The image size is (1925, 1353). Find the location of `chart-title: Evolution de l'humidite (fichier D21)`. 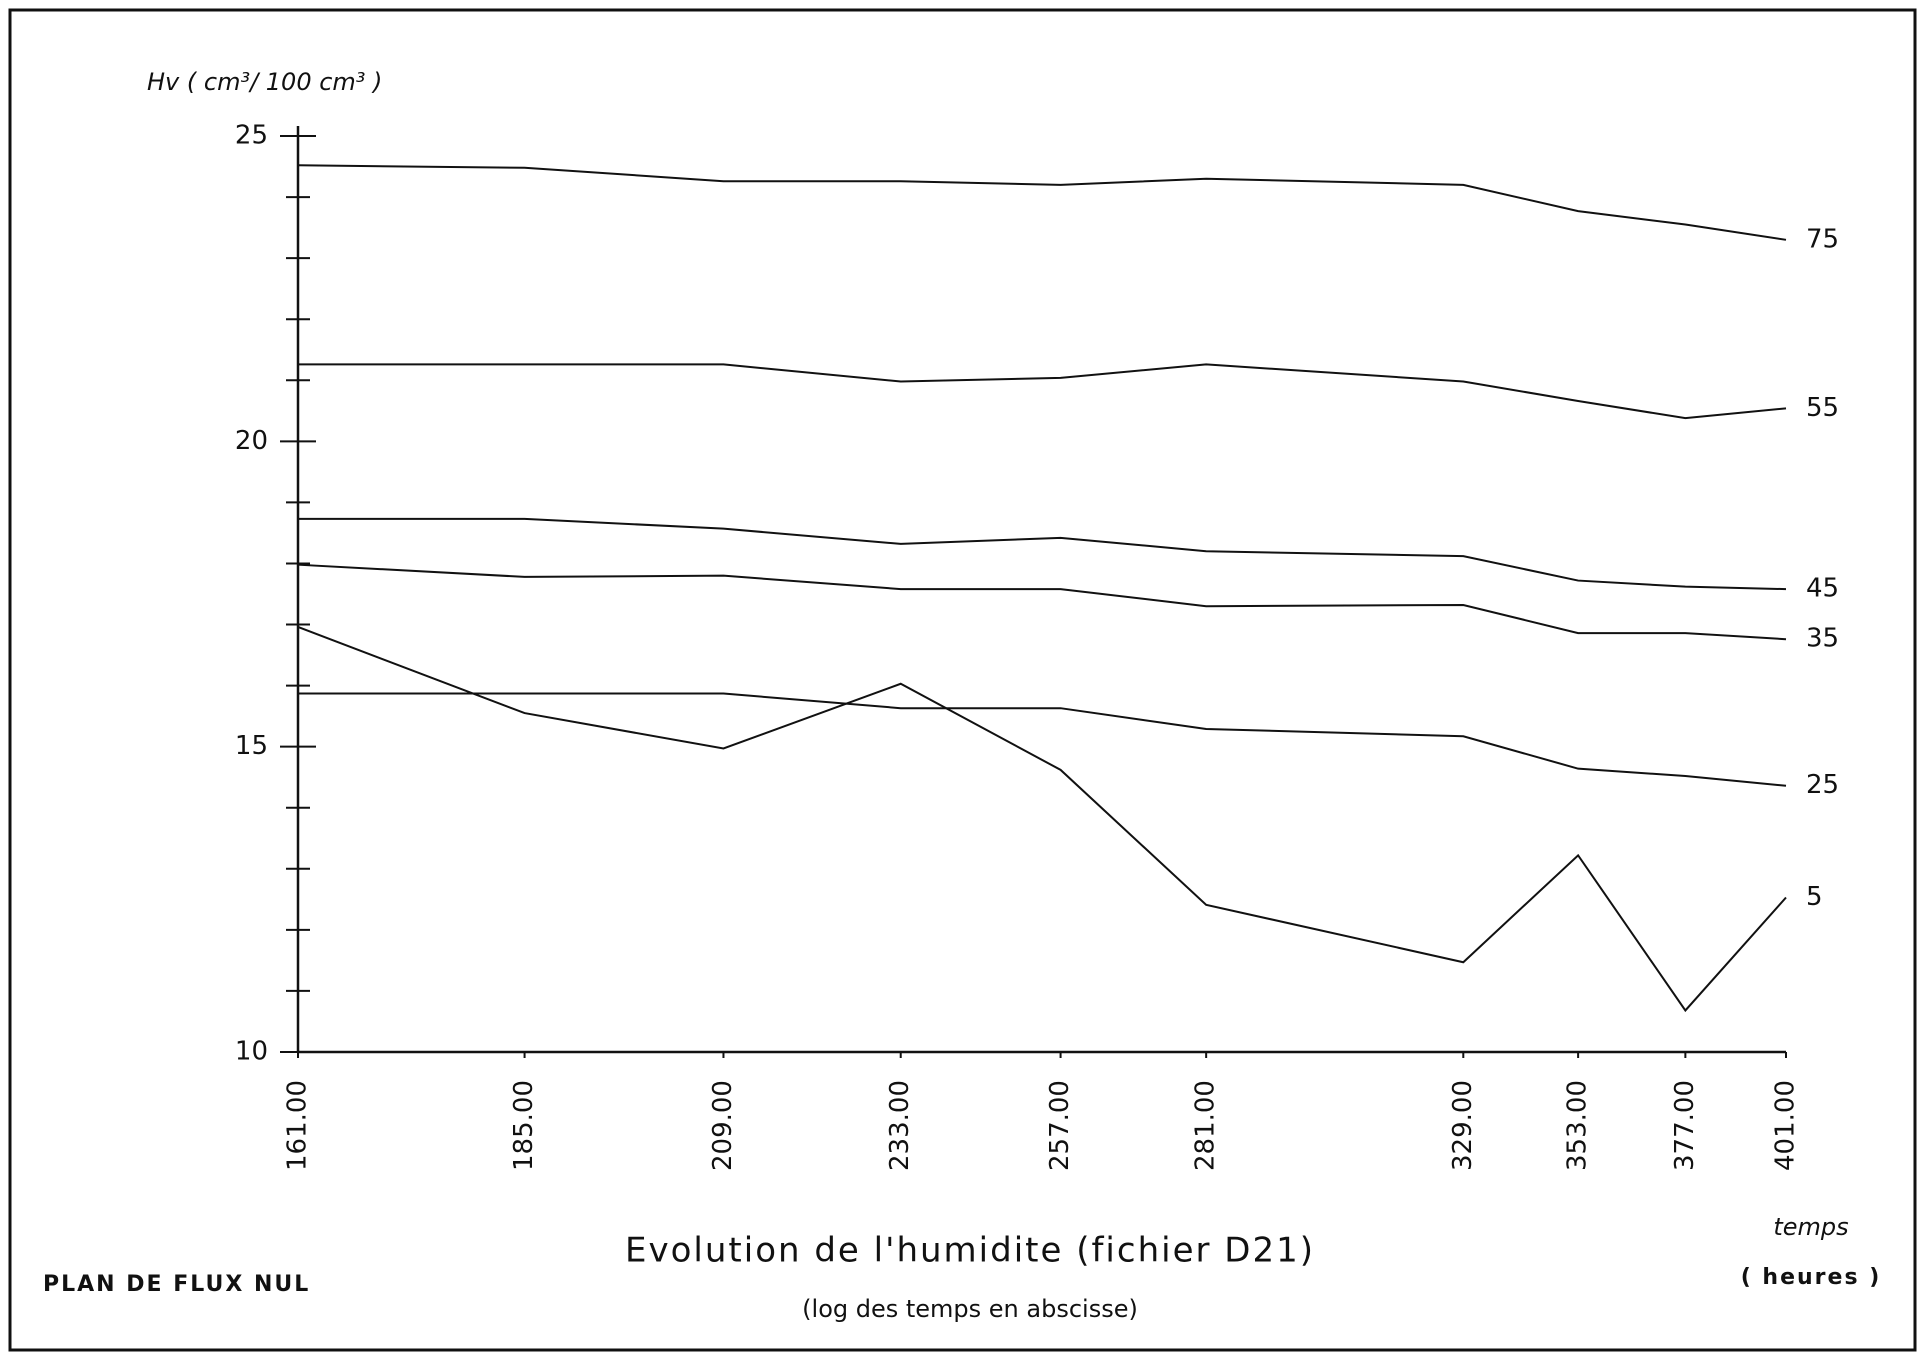

chart-title: Evolution de l'humidite (fichier D21) is located at coordinates (970, 1251).